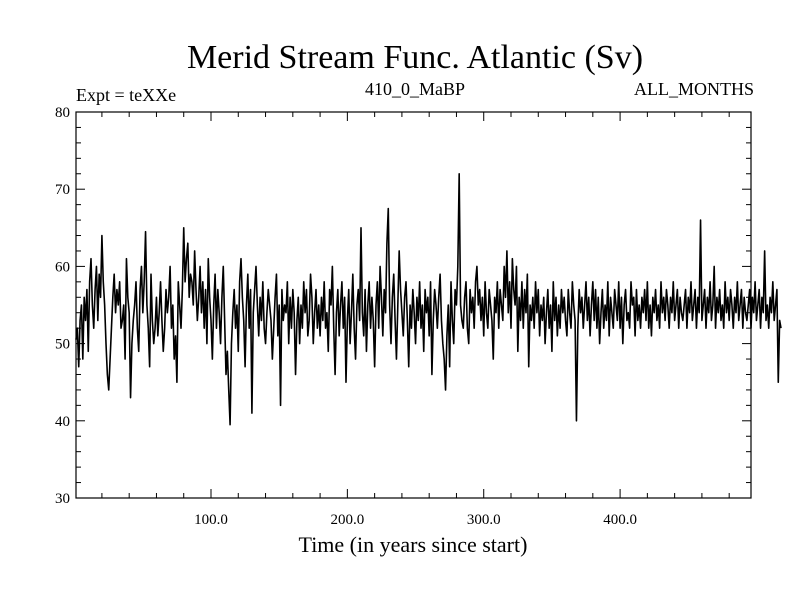 The width and height of the screenshot is (800, 600). Describe the element at coordinates (211, 520) in the screenshot. I see `x-tick-label: 100.0` at that location.